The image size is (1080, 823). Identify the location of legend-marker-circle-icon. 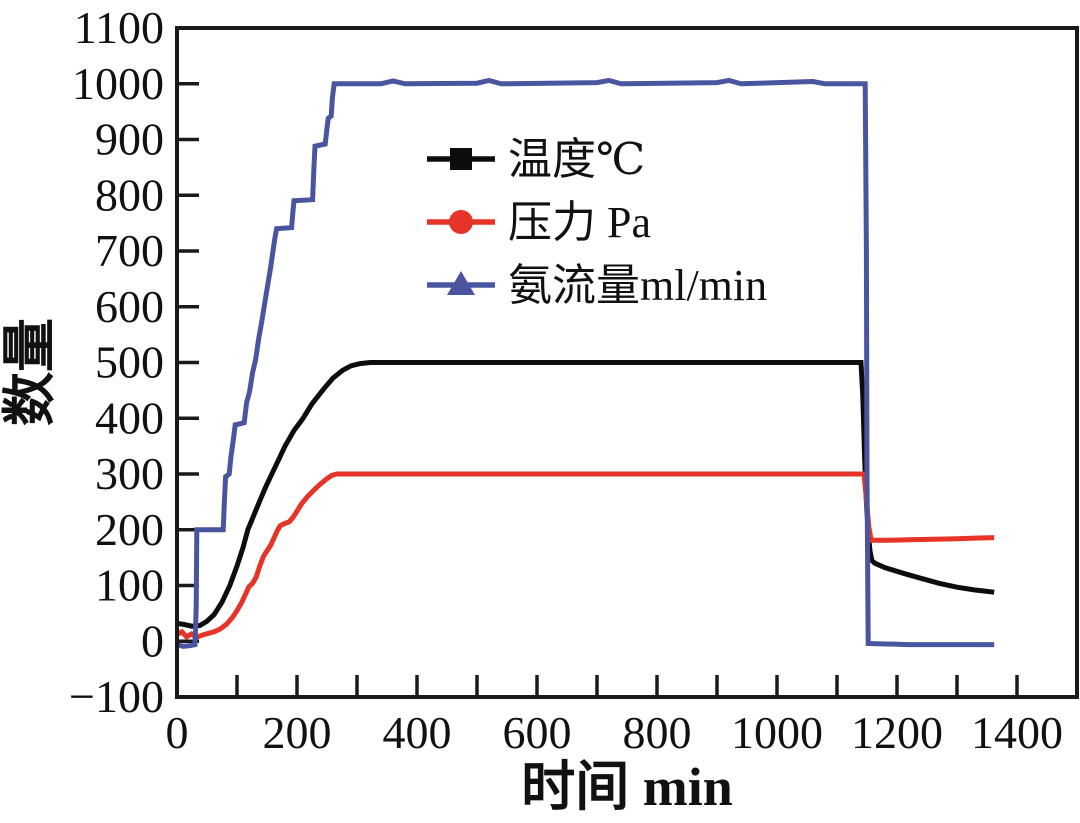
(461, 222).